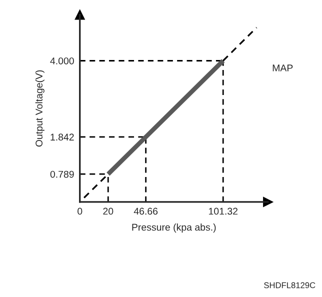 The height and width of the screenshot is (297, 322). I want to click on text: MAP, so click(282, 68).